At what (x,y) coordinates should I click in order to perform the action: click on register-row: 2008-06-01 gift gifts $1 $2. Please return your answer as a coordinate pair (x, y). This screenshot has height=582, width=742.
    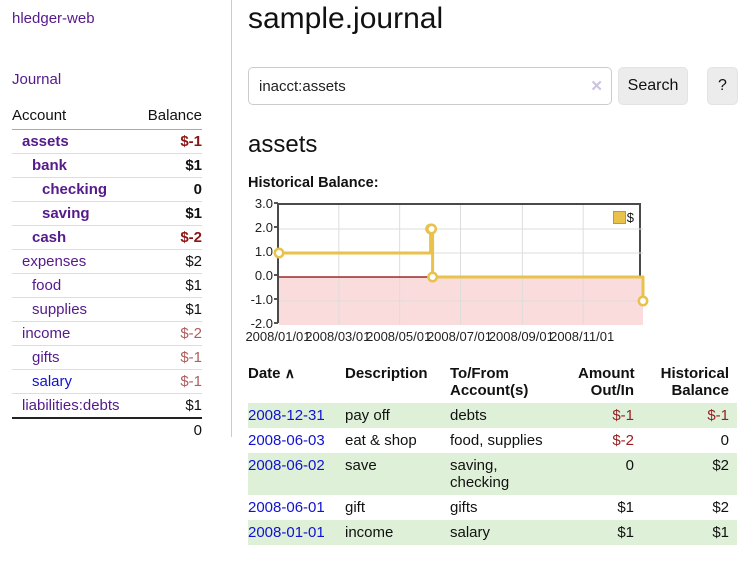
    Looking at the image, I should click on (492, 507).